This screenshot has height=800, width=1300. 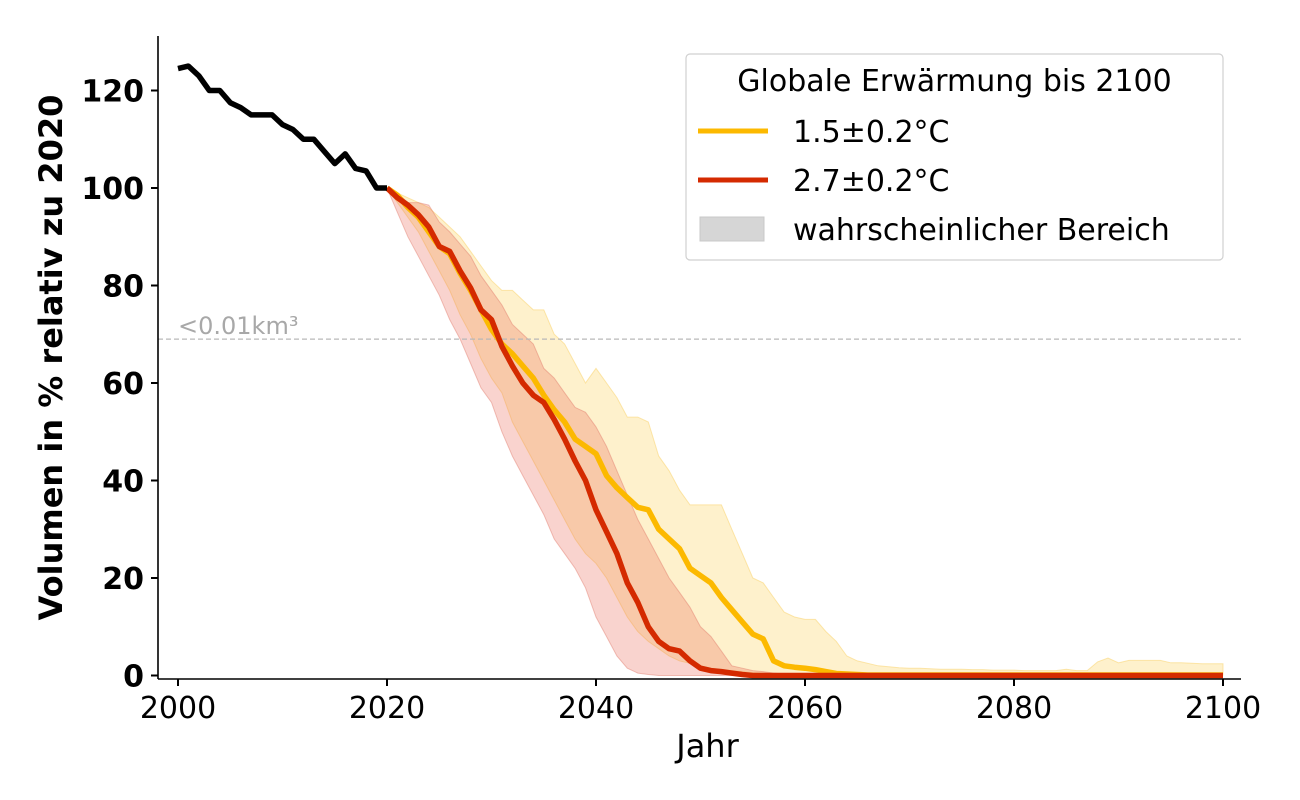 I want to click on threshold-label: <0.01km³, so click(x=238, y=326).